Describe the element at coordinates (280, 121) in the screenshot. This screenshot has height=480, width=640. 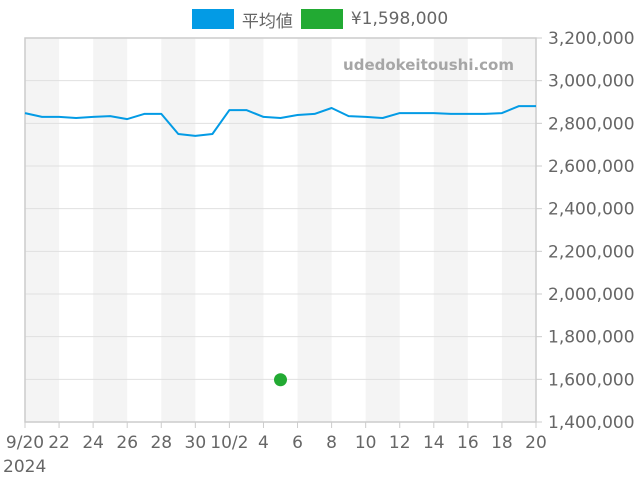
I see `average-price-line` at that location.